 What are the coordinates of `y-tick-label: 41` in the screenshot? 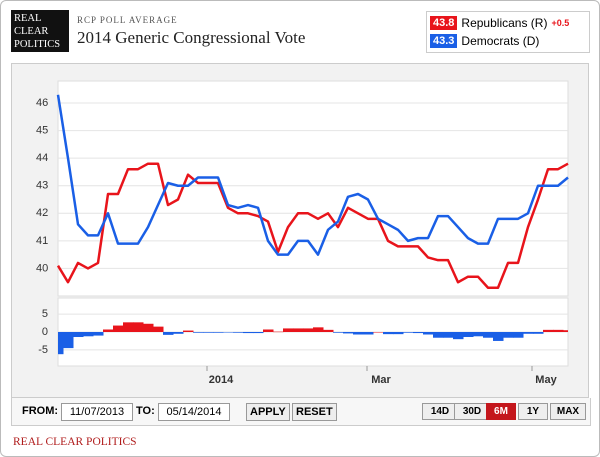 It's located at (42, 241).